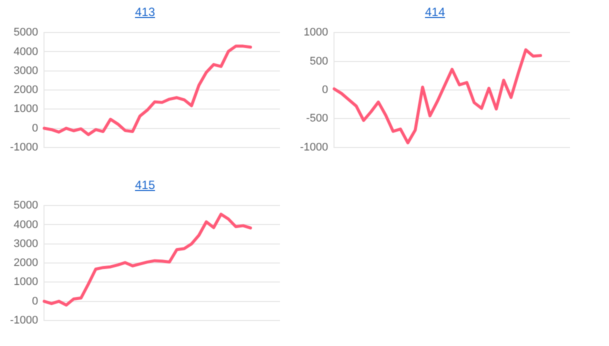 This screenshot has height=346, width=609. Describe the element at coordinates (145, 185) in the screenshot. I see `chart-title: 415` at that location.